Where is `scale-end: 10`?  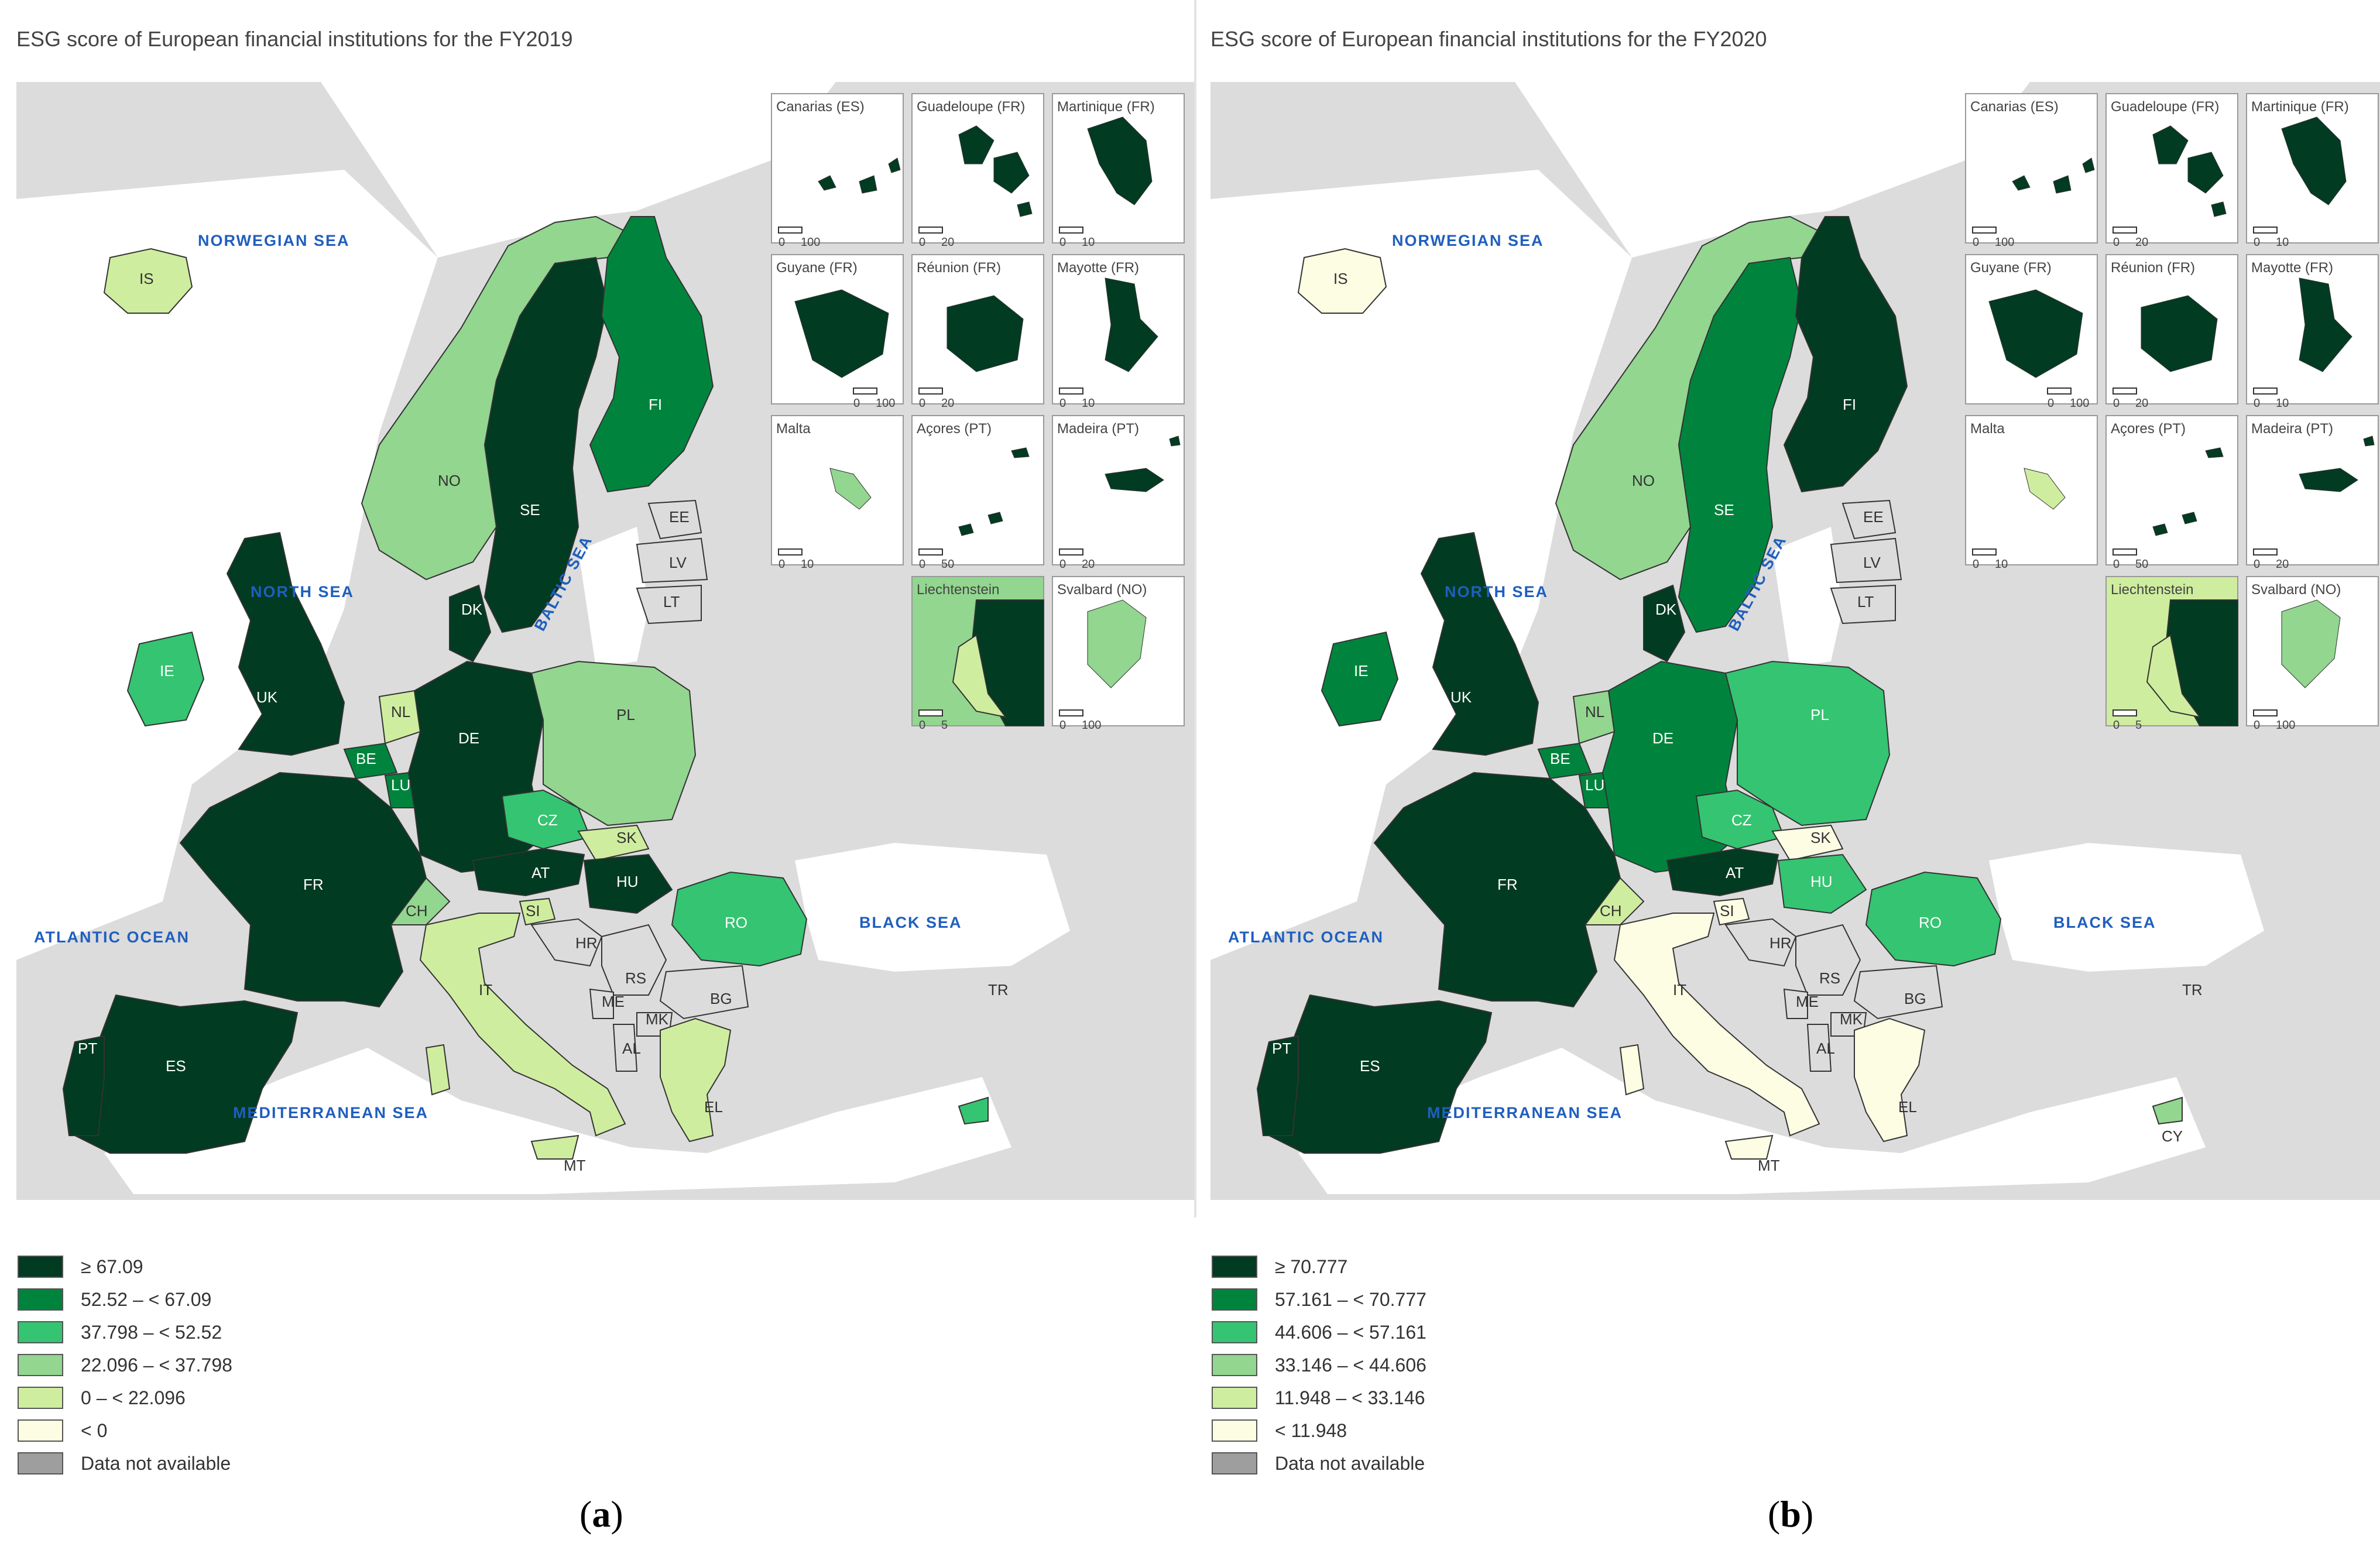 scale-end: 10 is located at coordinates (2001, 564).